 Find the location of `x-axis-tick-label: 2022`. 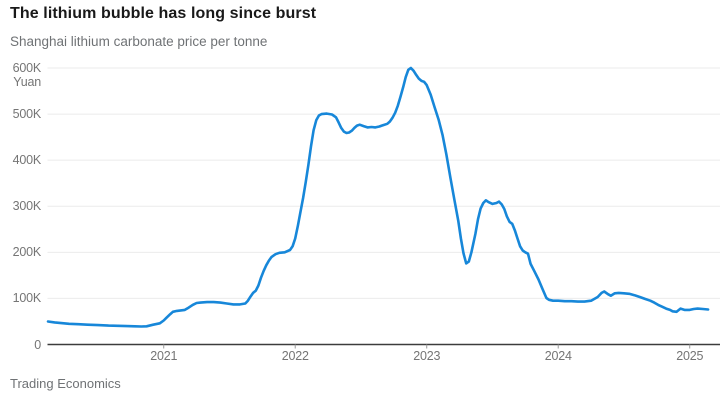

x-axis-tick-label: 2022 is located at coordinates (295, 356).